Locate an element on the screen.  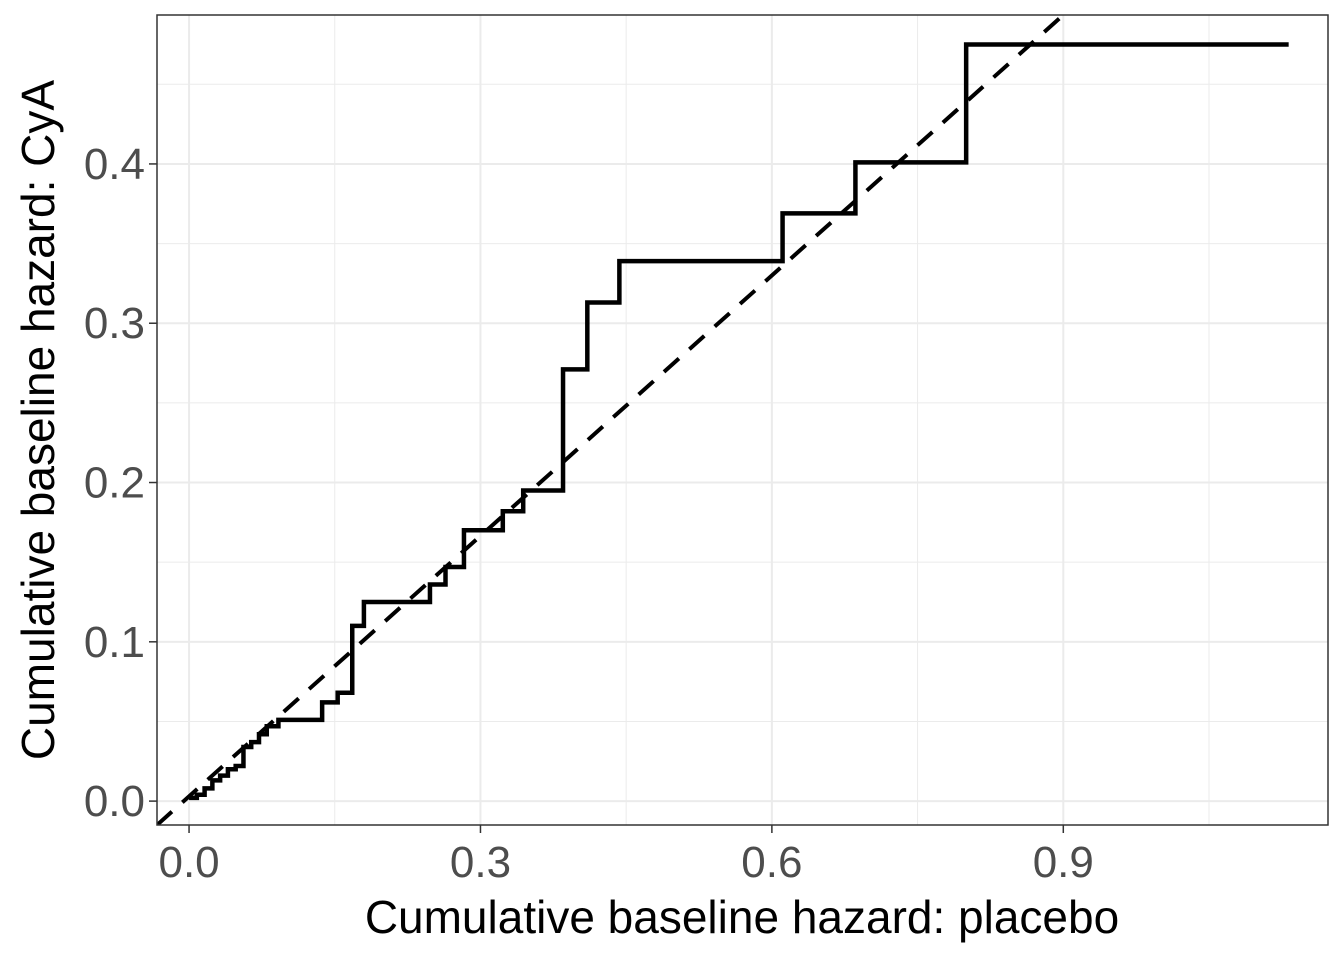
y-tick-label: 0.3 is located at coordinates (114, 323).